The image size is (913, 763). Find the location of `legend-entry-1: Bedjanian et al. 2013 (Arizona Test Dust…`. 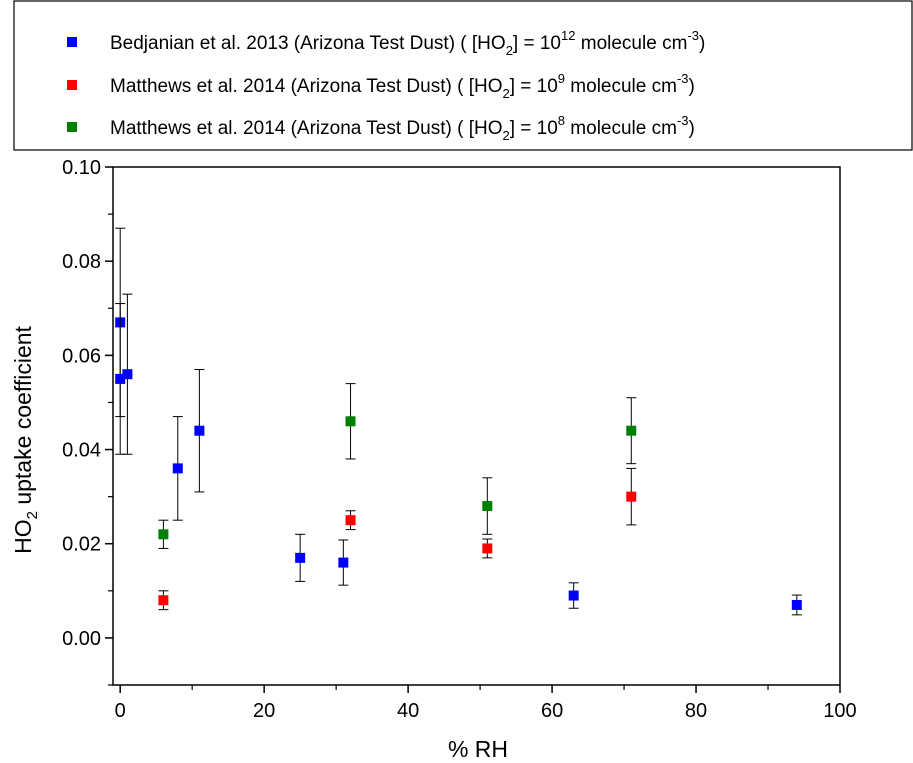

legend-entry-1: Bedjanian et al. 2013 (Arizona Test Dust… is located at coordinates (386, 43).